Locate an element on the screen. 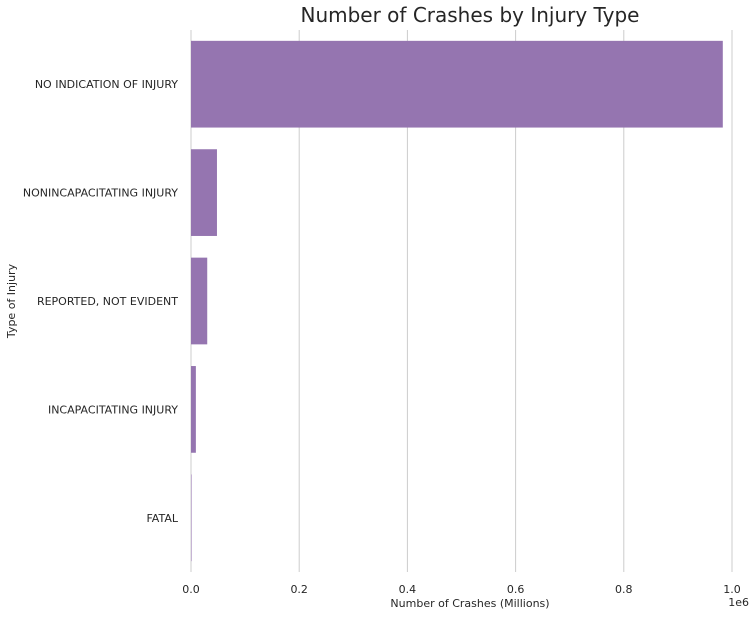  category-label: NO INDICATION OF INJURY is located at coordinates (106, 84).